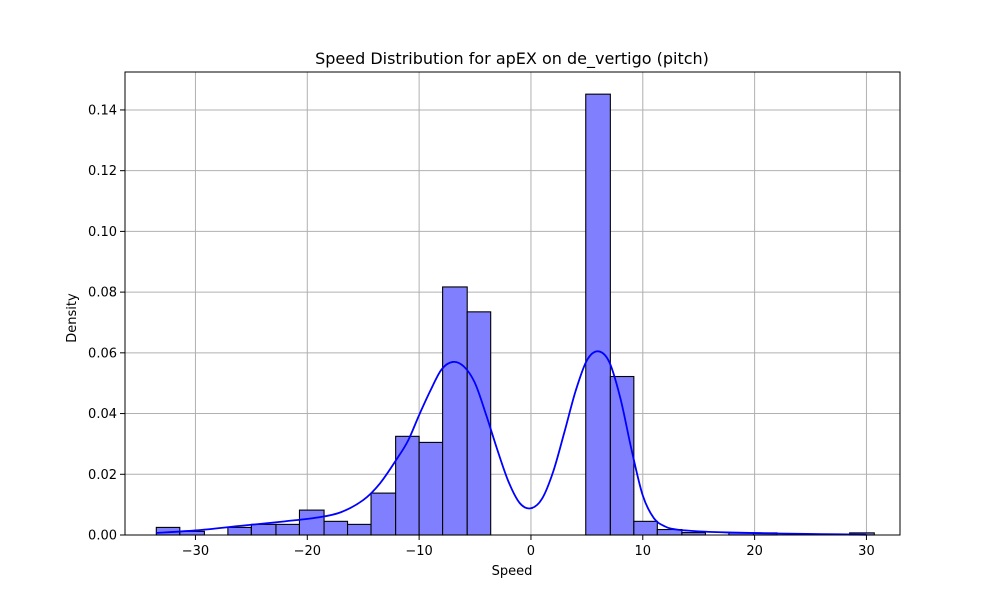 Image resolution: width=1000 pixels, height=600 pixels. What do you see at coordinates (102, 171) in the screenshot?
I see `y-tick-label: 0.12` at bounding box center [102, 171].